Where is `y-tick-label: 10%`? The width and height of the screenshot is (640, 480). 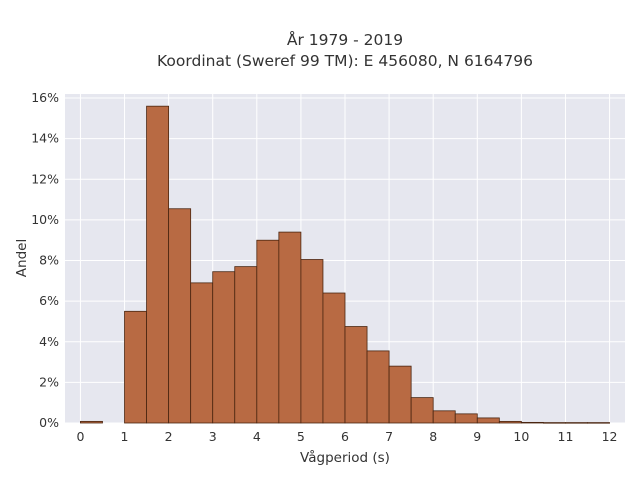 y-tick-label: 10% is located at coordinates (45, 219).